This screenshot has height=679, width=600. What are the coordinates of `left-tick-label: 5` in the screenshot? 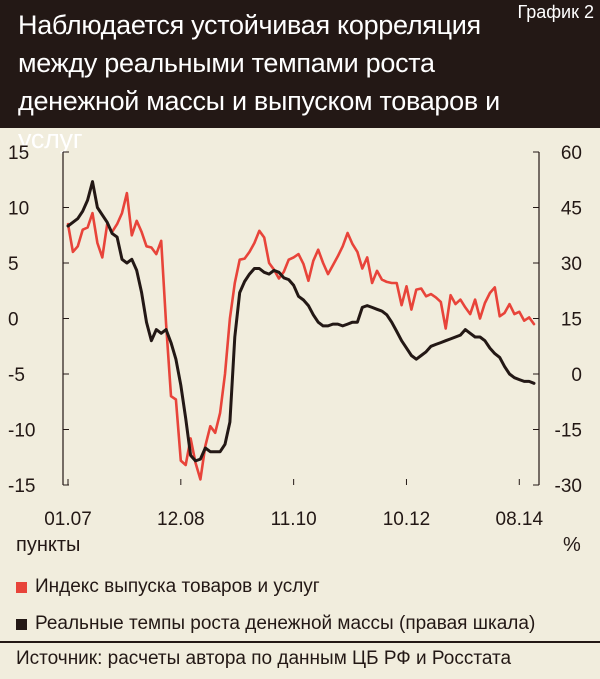 It's located at (13, 264).